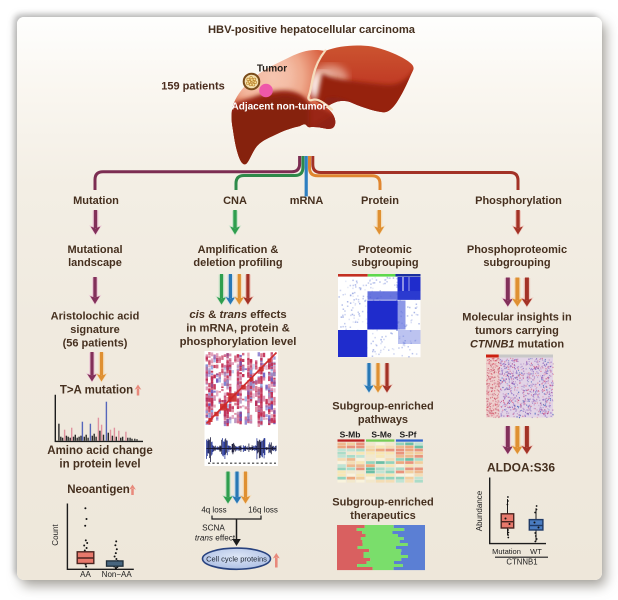 This screenshot has width=618, height=600. What do you see at coordinates (95, 263) in the screenshot?
I see `svg-text: landscape` at bounding box center [95, 263].